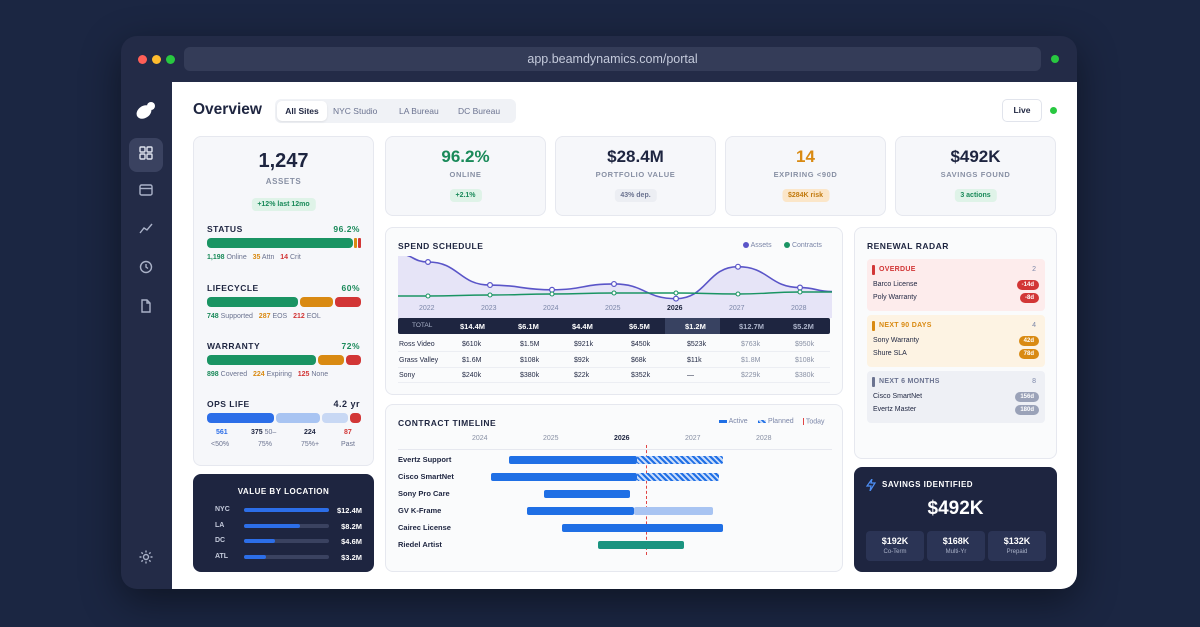 The image size is (1200, 627). Describe the element at coordinates (424, 493) in the screenshot. I see `timeline-row-label: Sony Pro Care` at that location.